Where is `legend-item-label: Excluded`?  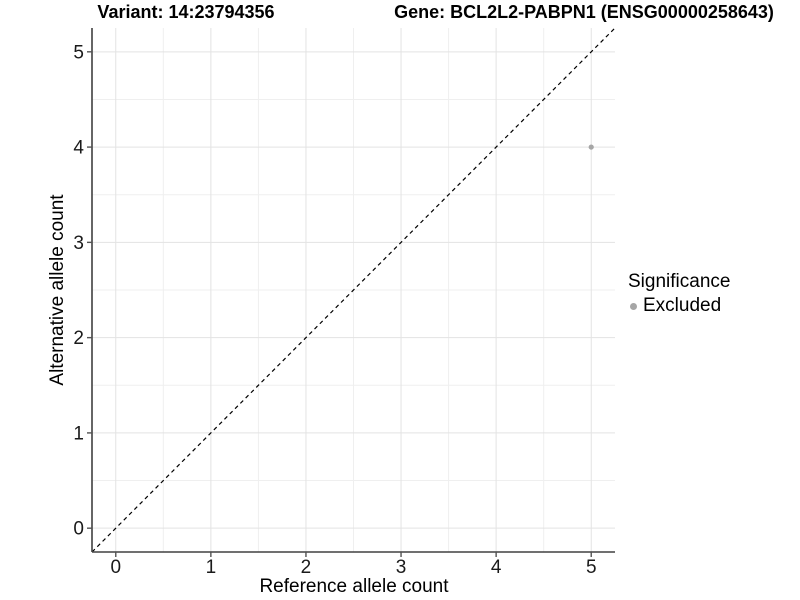 legend-item-label: Excluded is located at coordinates (682, 305).